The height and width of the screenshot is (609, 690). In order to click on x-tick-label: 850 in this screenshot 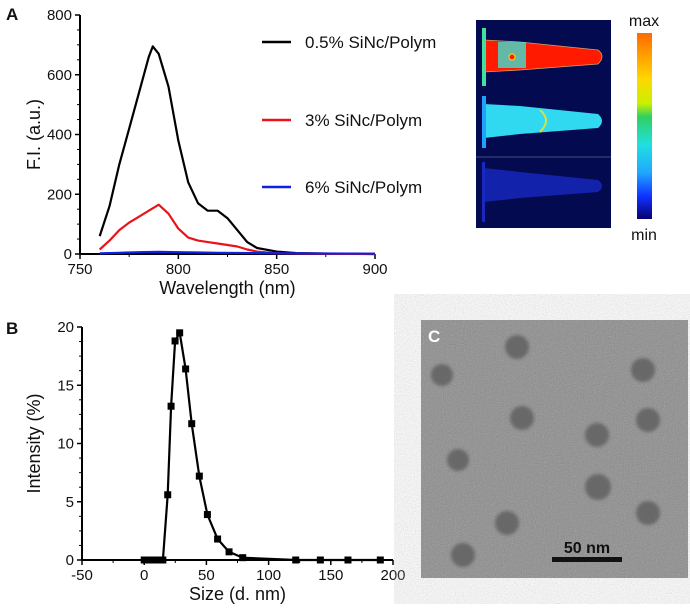, I will do `click(276, 269)`.